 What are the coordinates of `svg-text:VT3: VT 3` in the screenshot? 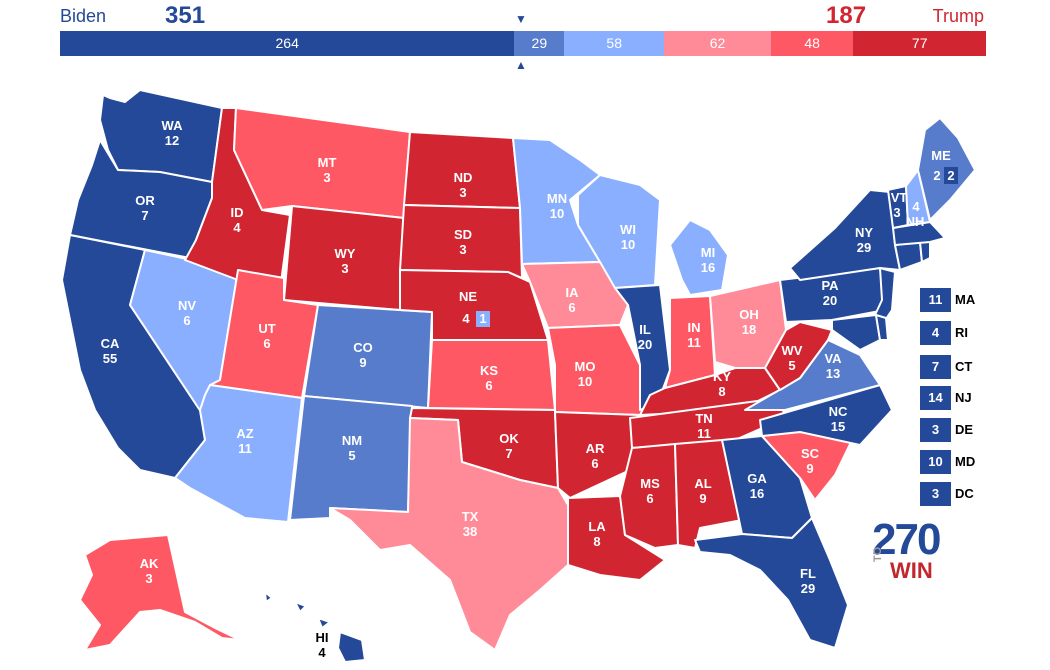 It's located at (899, 205).